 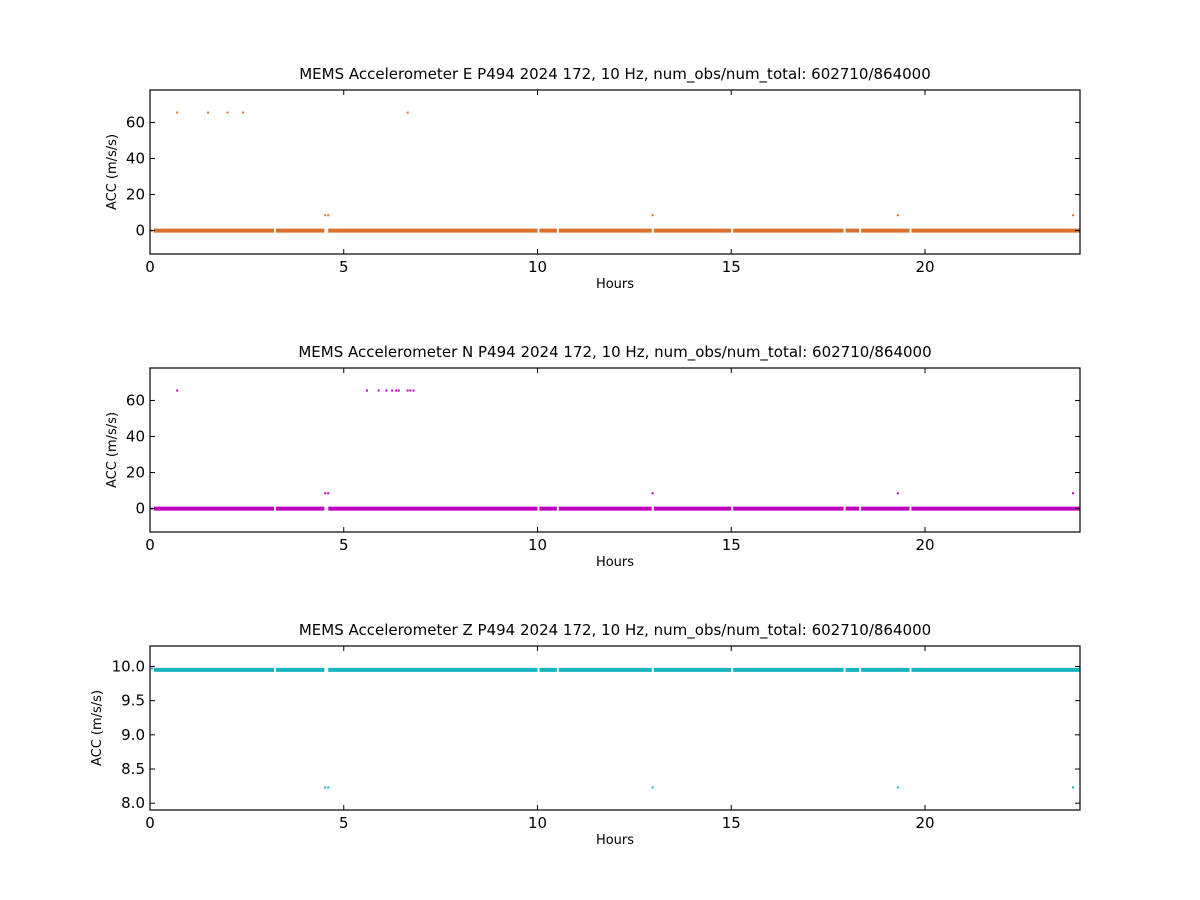 I want to click on y-tick-label: 8.5, so click(x=133, y=769).